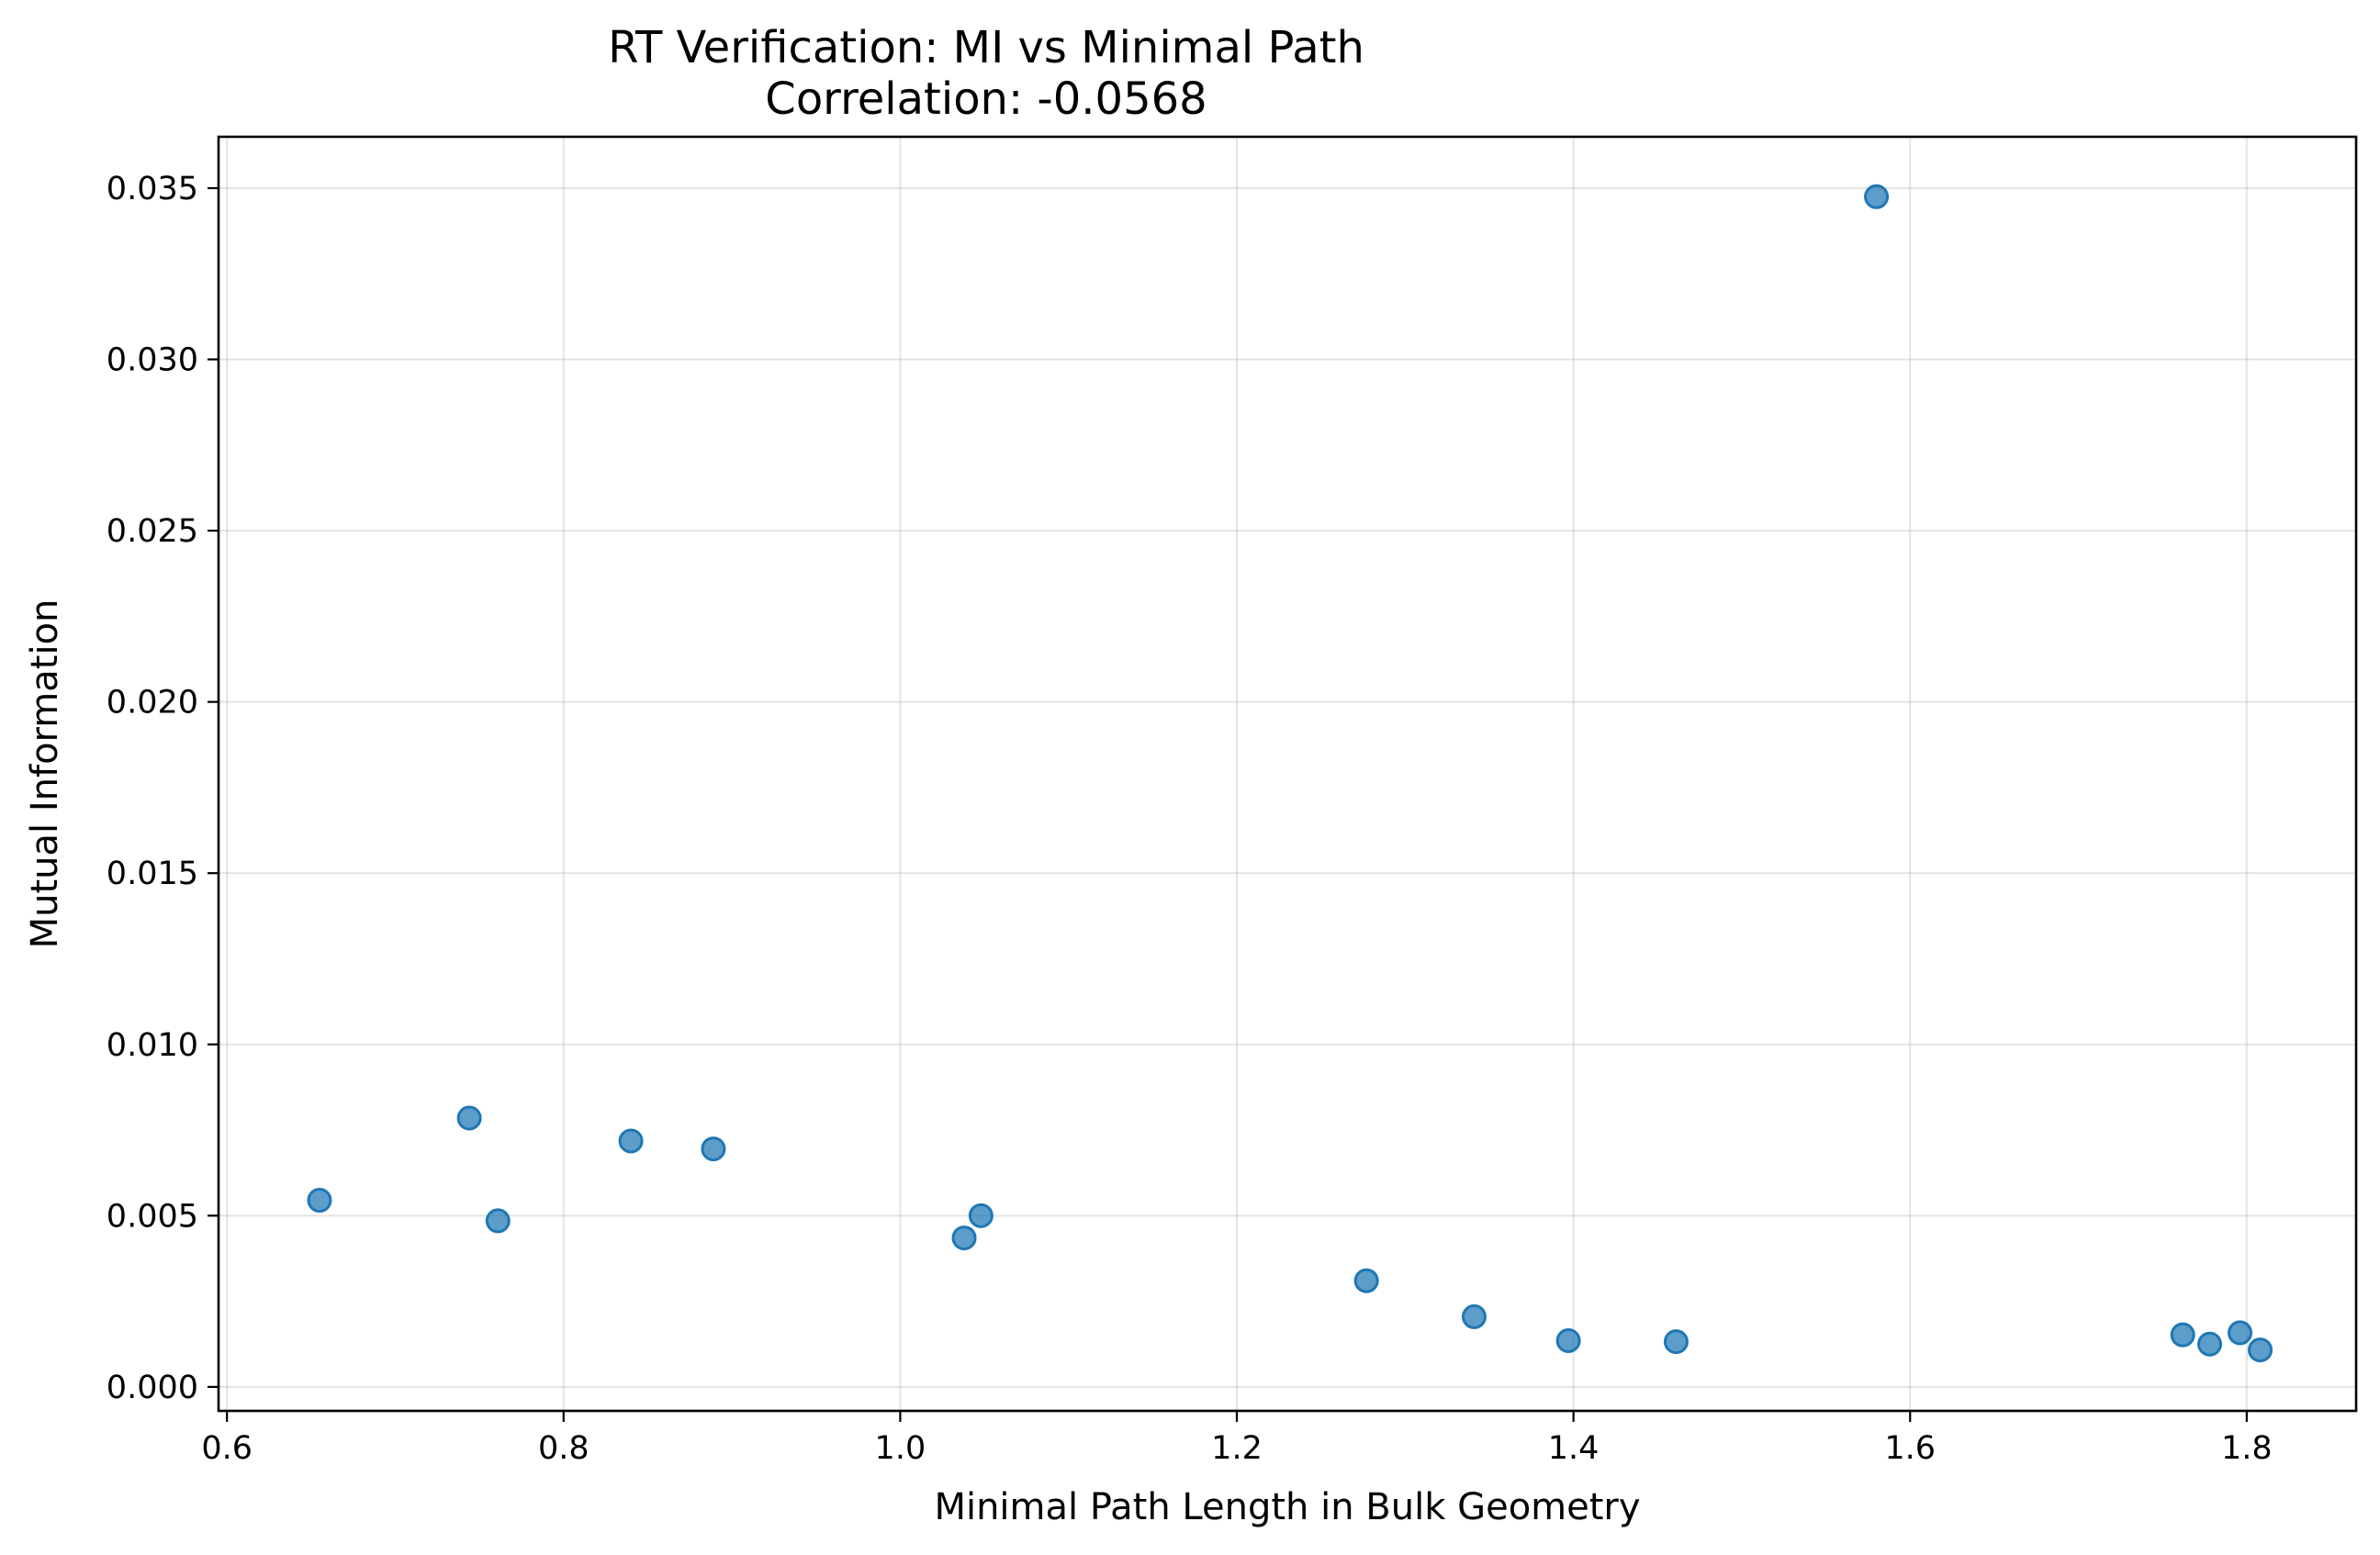 The width and height of the screenshot is (2380, 1555). I want to click on x-axis-label: Minimal Path Length in Bulk Geometry, so click(1287, 1507).